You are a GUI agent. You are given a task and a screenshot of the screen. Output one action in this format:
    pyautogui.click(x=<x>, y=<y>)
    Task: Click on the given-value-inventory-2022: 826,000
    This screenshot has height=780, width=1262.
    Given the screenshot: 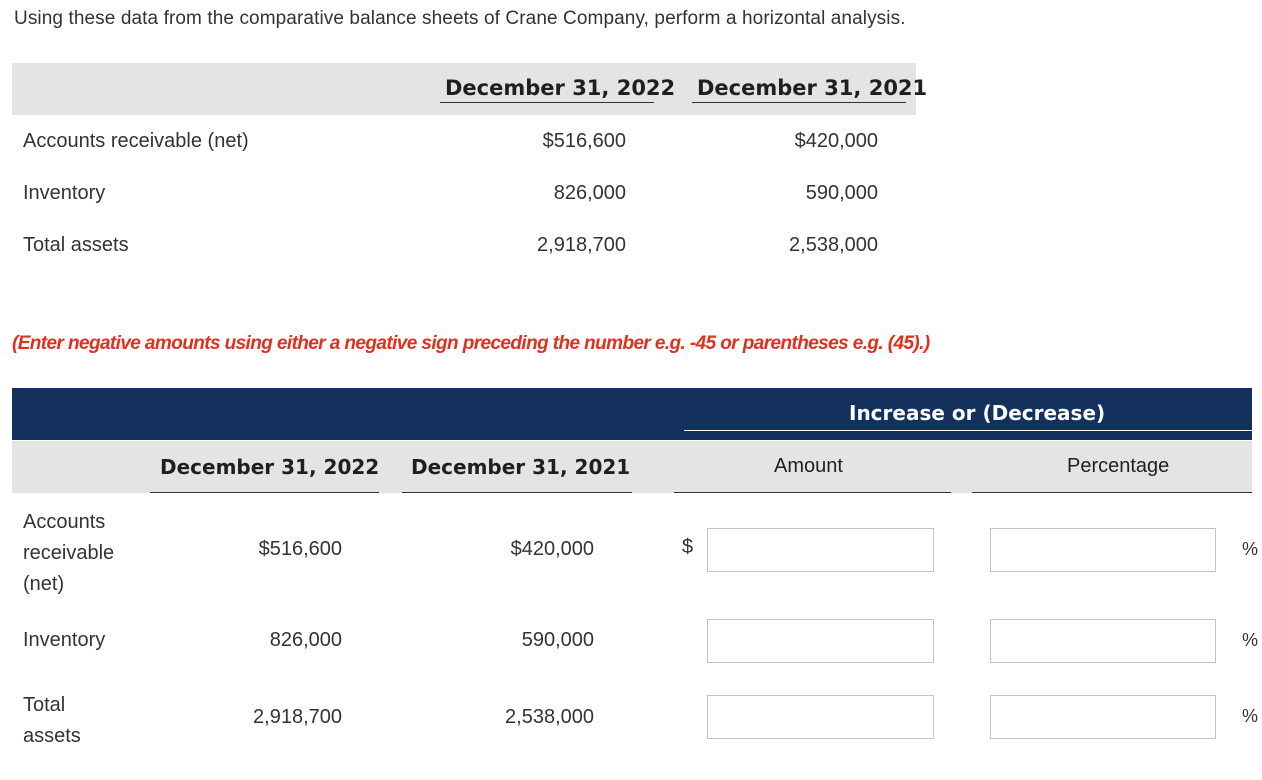 What is the action you would take?
    pyautogui.click(x=589, y=193)
    